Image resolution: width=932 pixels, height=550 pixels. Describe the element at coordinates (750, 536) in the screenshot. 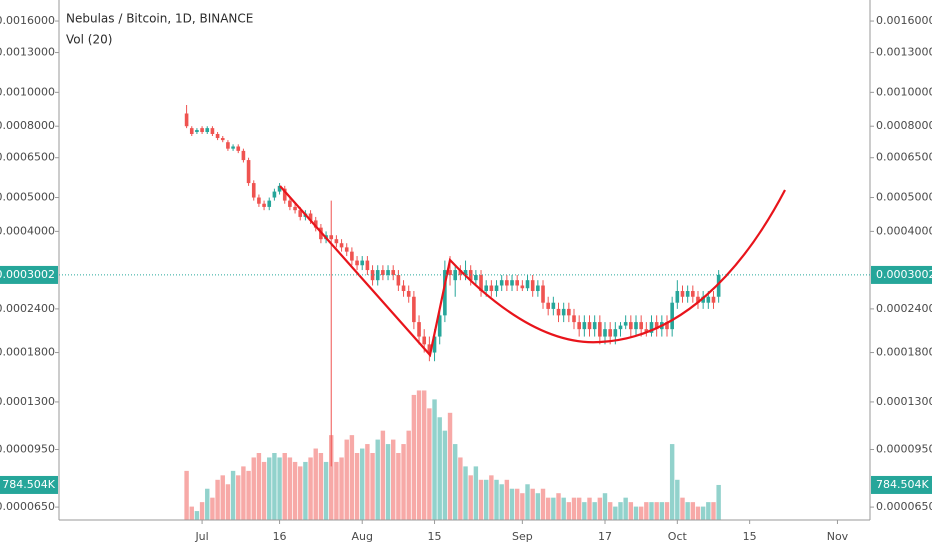

I see `x-tick-label: 15` at that location.